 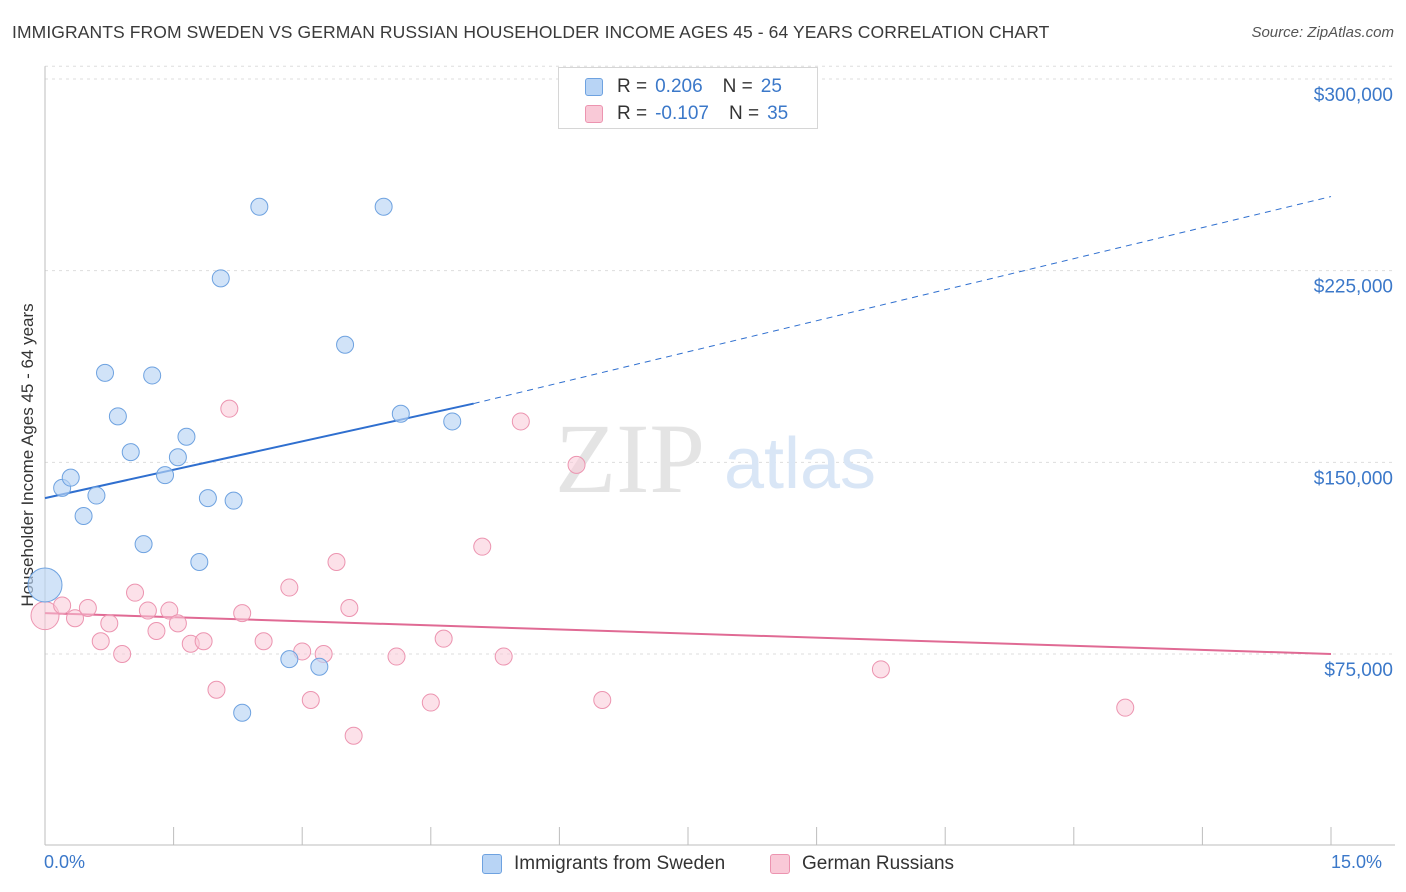 What do you see at coordinates (1353, 478) in the screenshot?
I see `y-tick-label: $150,000` at bounding box center [1353, 478].